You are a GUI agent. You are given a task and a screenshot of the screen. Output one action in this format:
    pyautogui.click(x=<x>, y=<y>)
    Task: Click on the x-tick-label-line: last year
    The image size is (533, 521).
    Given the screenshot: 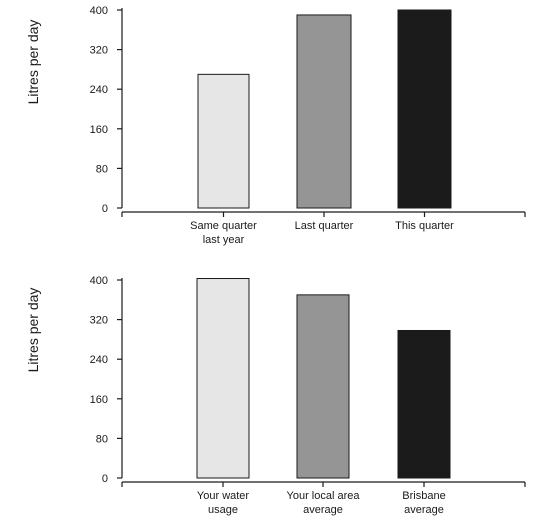 What is the action you would take?
    pyautogui.click(x=224, y=240)
    